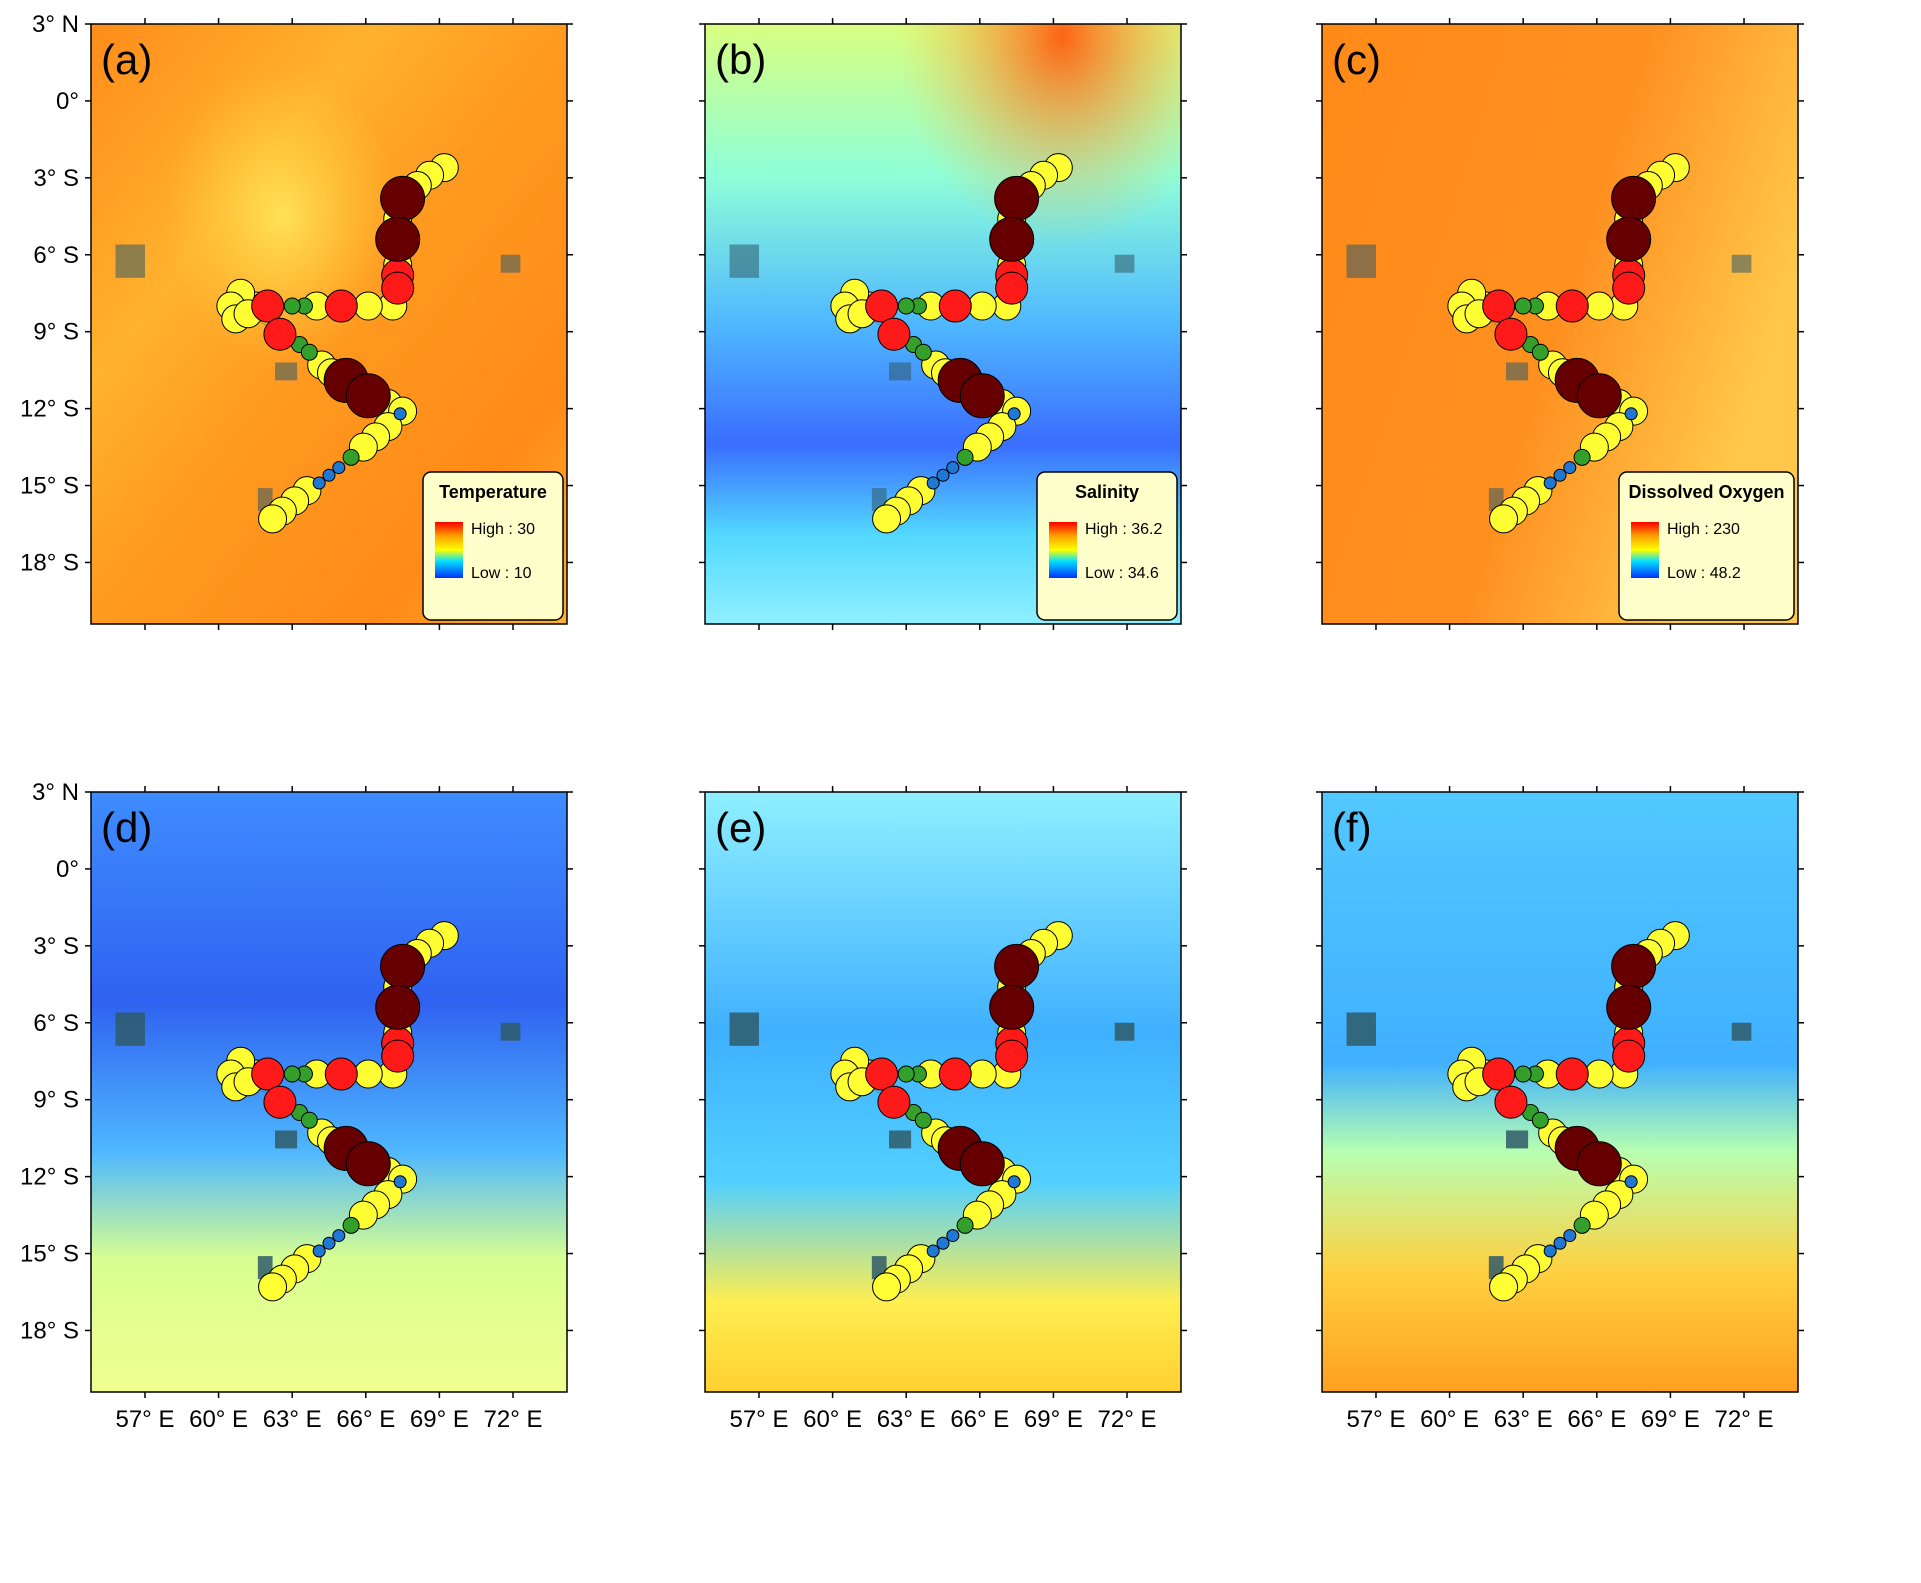 The width and height of the screenshot is (1921, 1583). What do you see at coordinates (740, 59) in the screenshot?
I see `panel-label: (b)` at bounding box center [740, 59].